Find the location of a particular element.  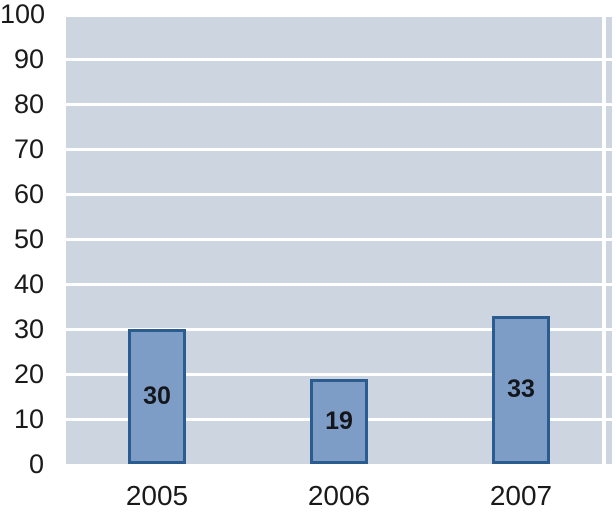

y-tick-label: 80 is located at coordinates (28, 104).